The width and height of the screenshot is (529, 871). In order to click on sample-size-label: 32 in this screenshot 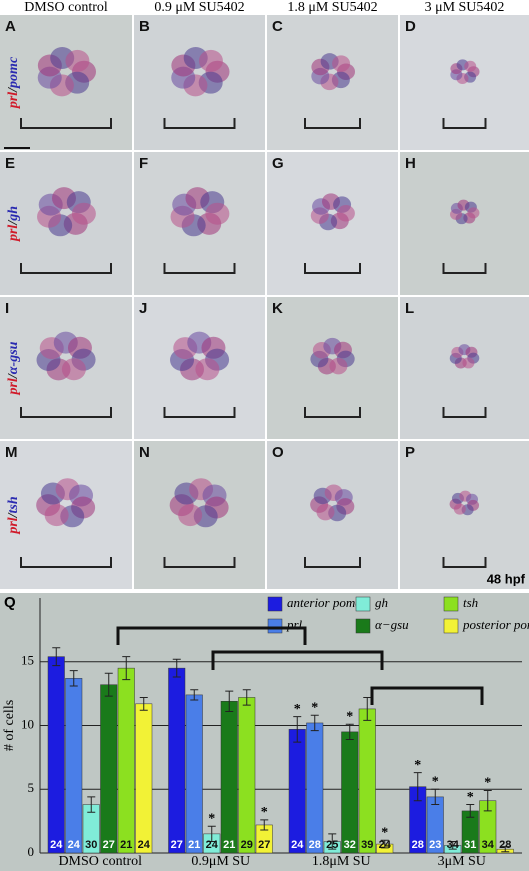, I will do `click(350, 845)`.